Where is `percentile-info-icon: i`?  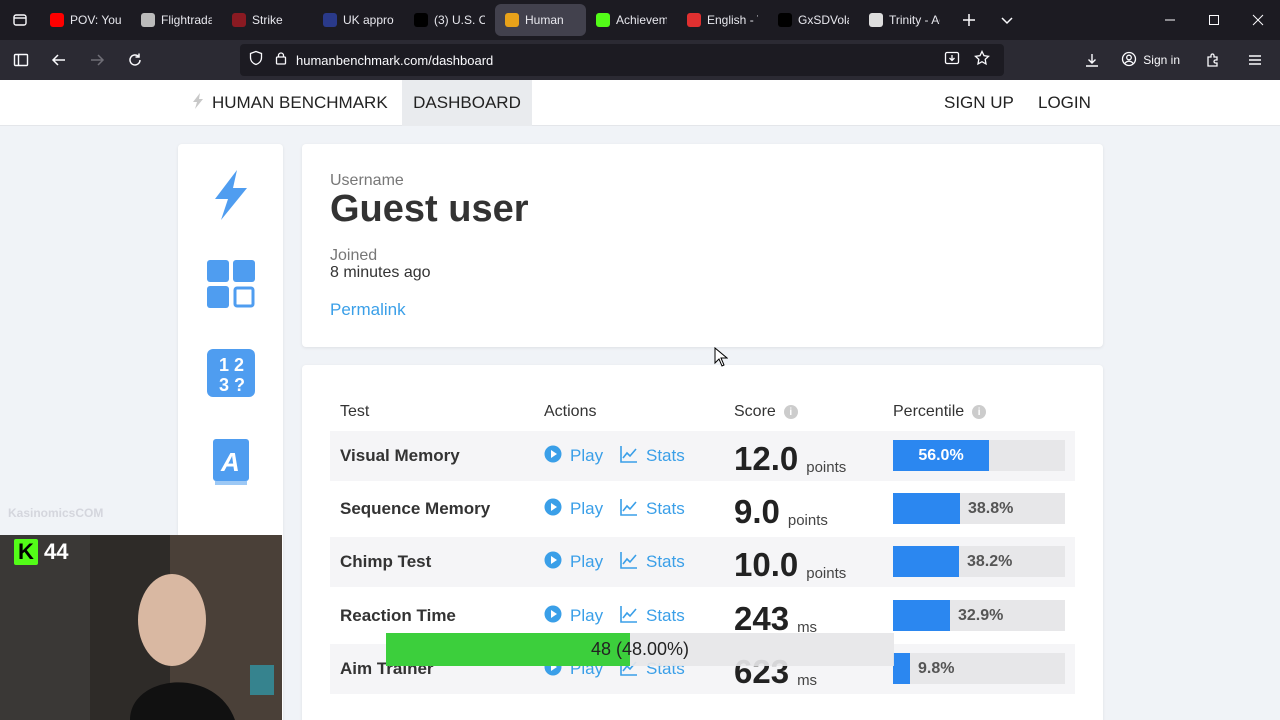 percentile-info-icon: i is located at coordinates (979, 412).